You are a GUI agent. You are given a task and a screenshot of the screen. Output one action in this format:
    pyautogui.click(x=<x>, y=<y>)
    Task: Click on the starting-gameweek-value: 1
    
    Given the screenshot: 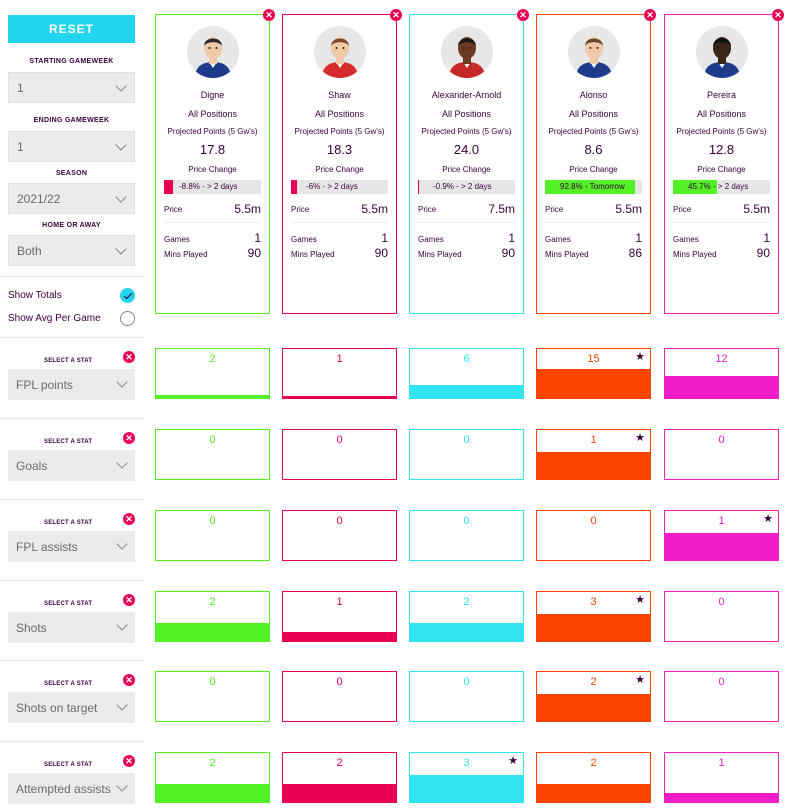 What is the action you would take?
    pyautogui.click(x=20, y=87)
    